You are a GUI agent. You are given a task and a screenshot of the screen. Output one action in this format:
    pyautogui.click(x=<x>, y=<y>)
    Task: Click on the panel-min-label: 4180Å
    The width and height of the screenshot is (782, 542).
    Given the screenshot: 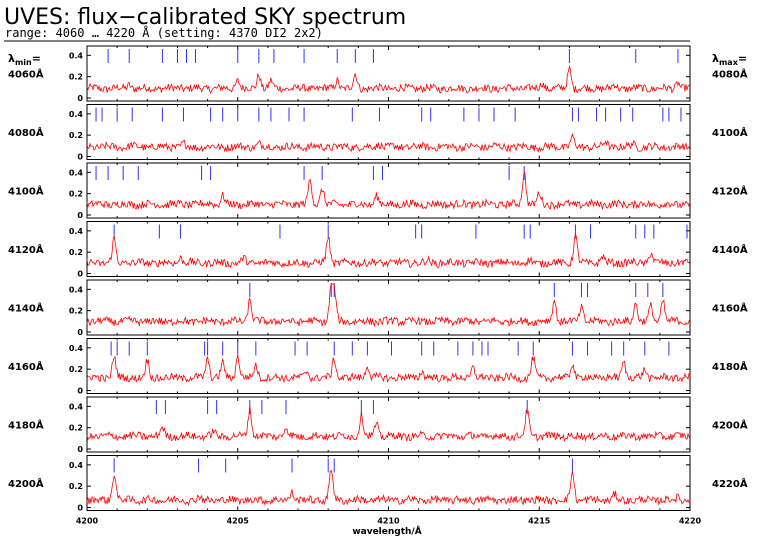 What is the action you would take?
    pyautogui.click(x=26, y=425)
    